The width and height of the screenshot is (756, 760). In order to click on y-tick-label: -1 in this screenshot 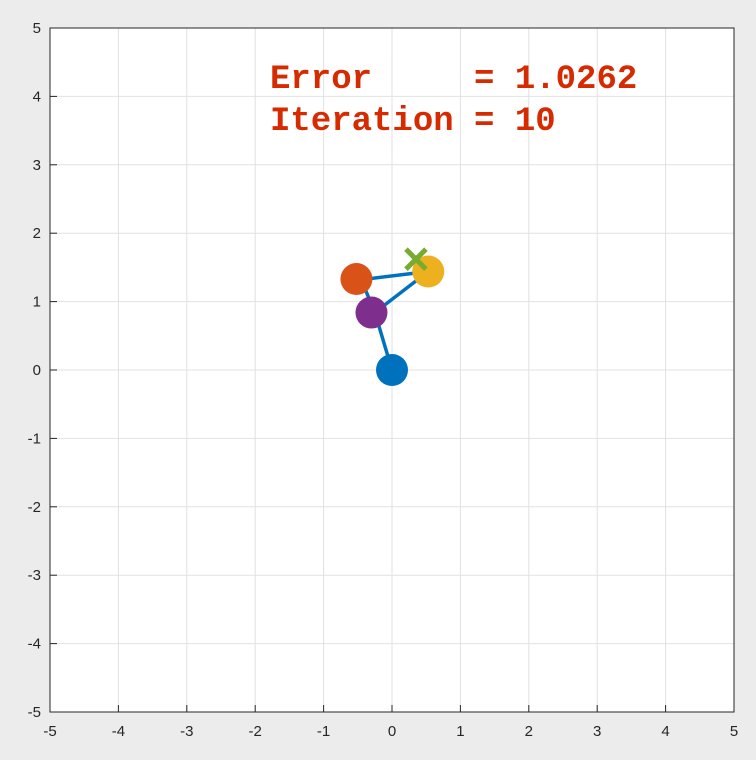, I will do `click(34, 438)`.